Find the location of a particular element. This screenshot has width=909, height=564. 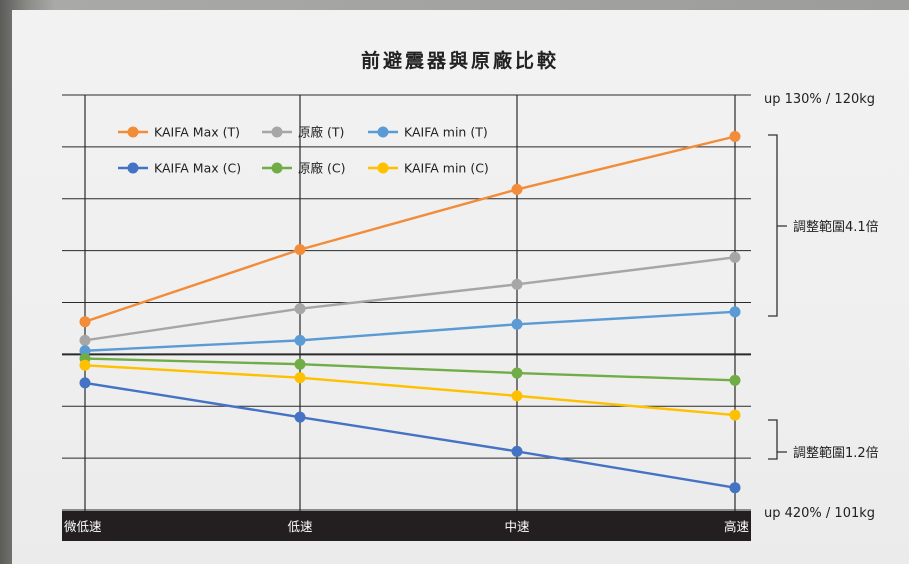

upper-range-label: 調整範圍4.1倍 is located at coordinates (836, 227).